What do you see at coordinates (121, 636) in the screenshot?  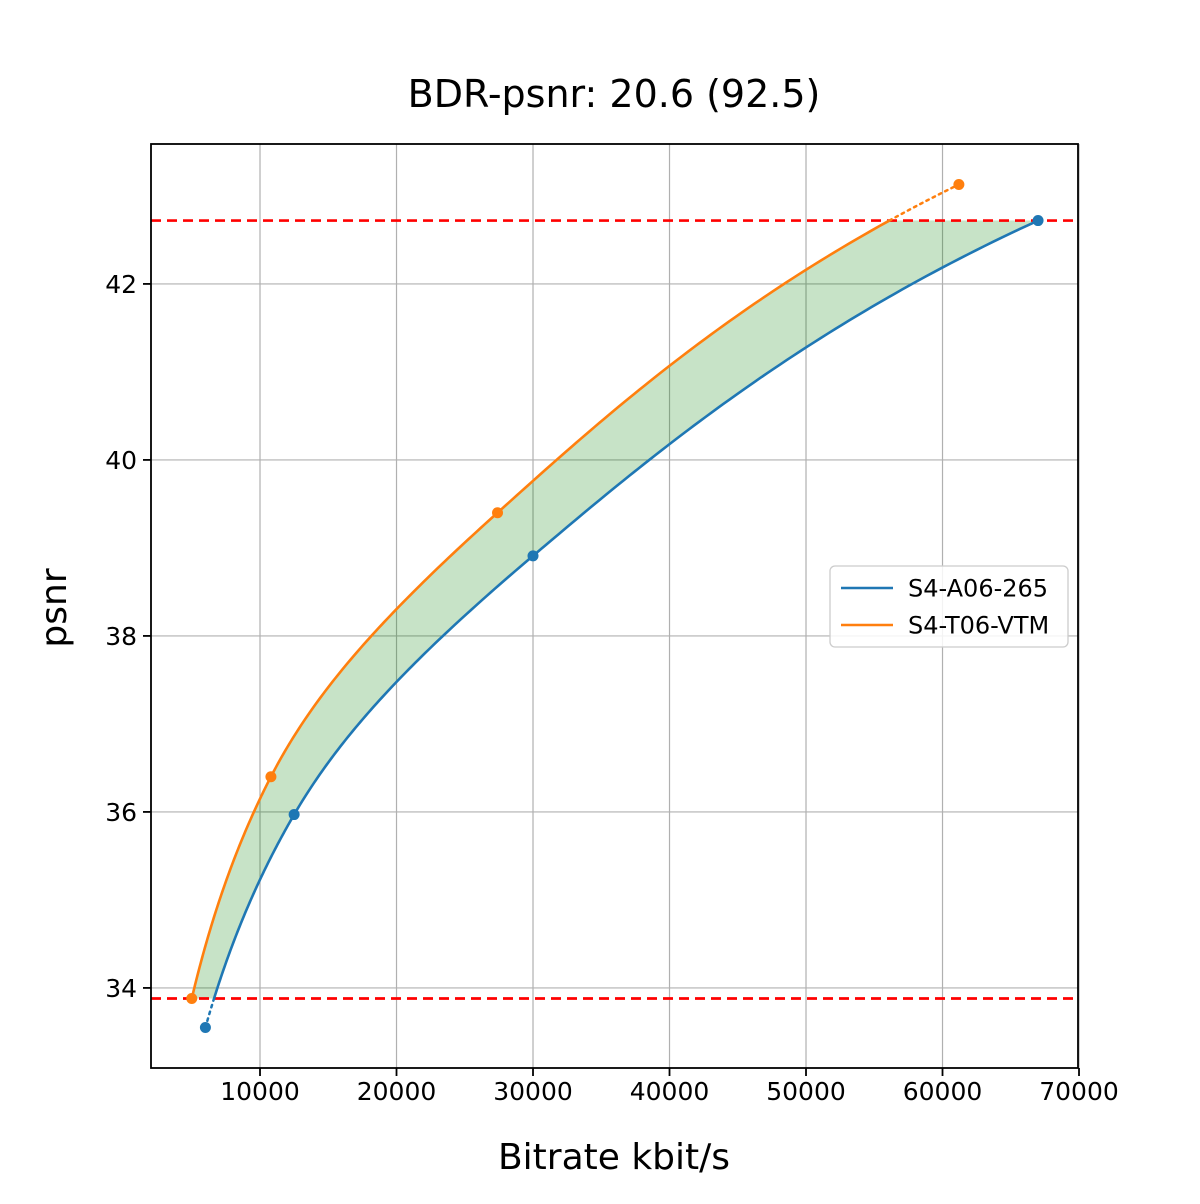 I see `y-tick-label: 38` at bounding box center [121, 636].